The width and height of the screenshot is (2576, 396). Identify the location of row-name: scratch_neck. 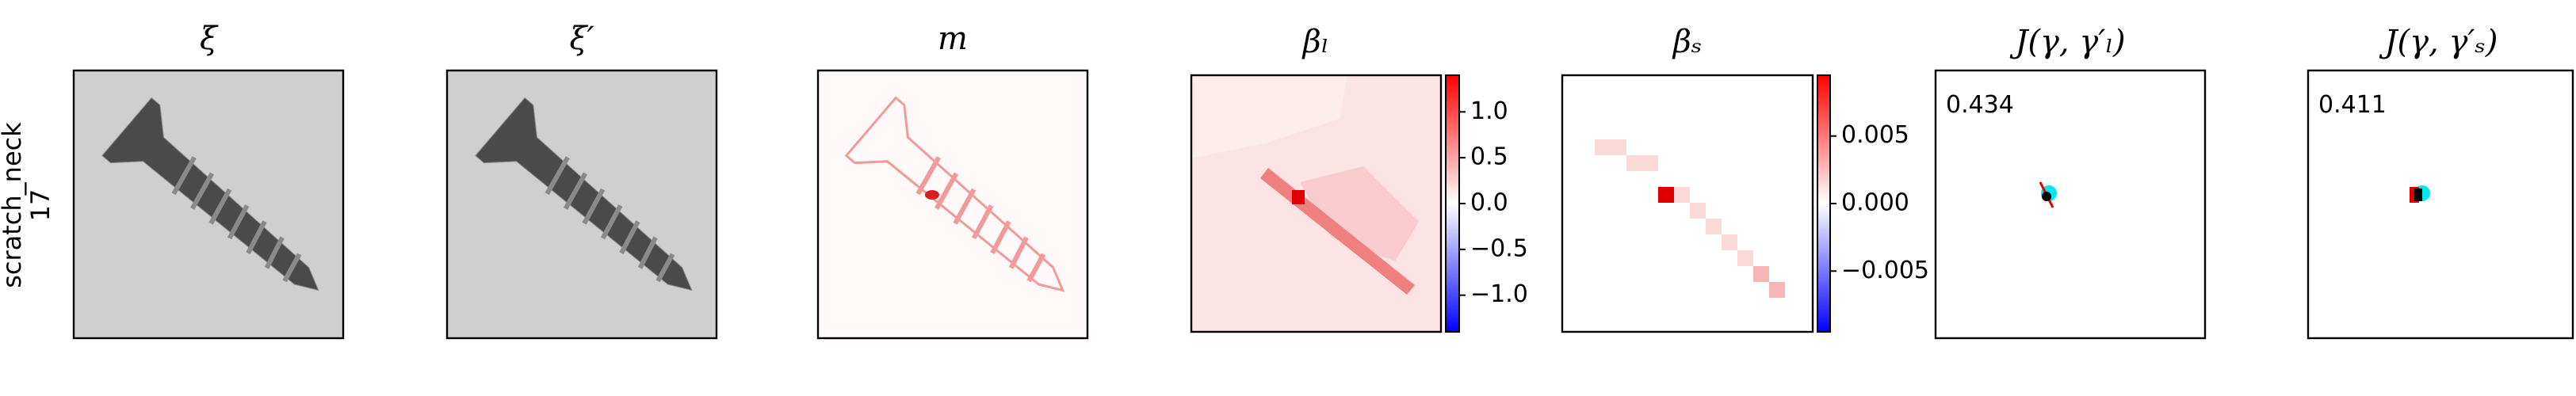
(13, 205).